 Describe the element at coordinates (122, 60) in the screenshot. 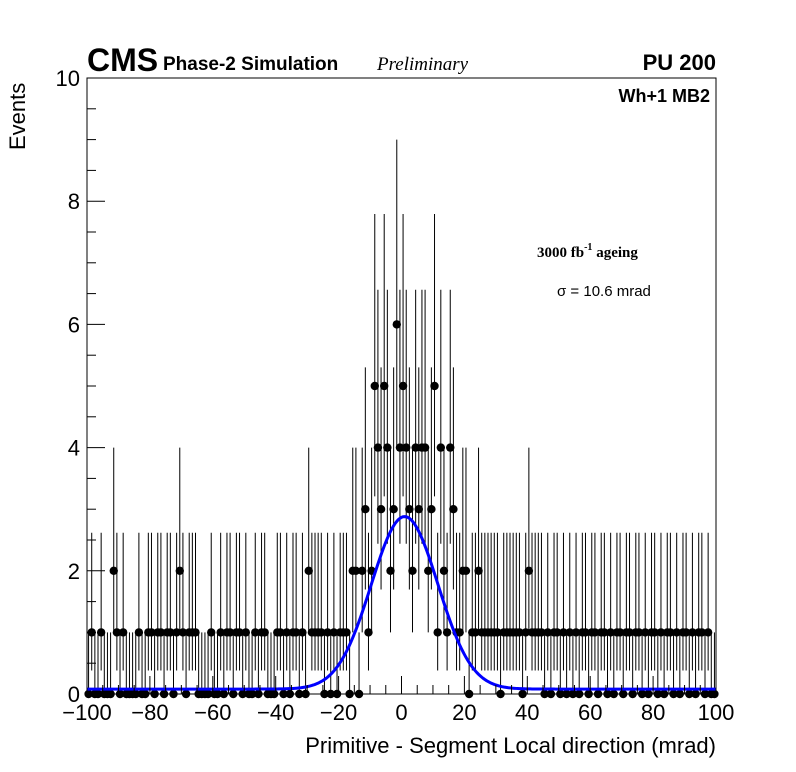

I see `cms-logo-text: CMS` at that location.